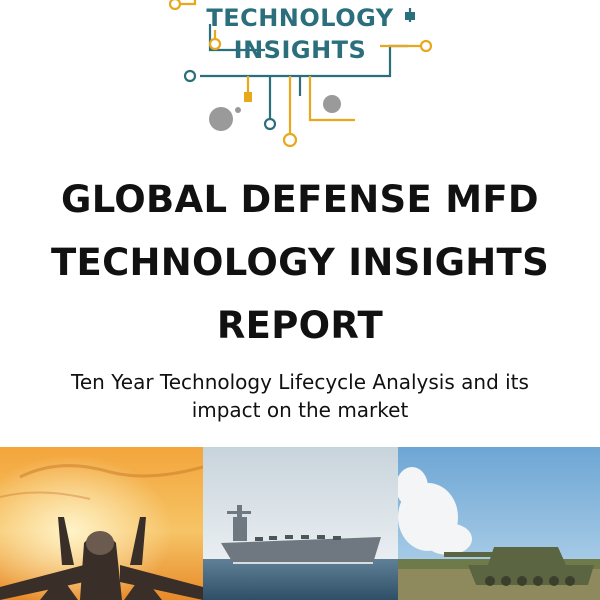  What do you see at coordinates (300, 50) in the screenshot?
I see `logo-wordmark-line2: INSIGHTS` at bounding box center [300, 50].